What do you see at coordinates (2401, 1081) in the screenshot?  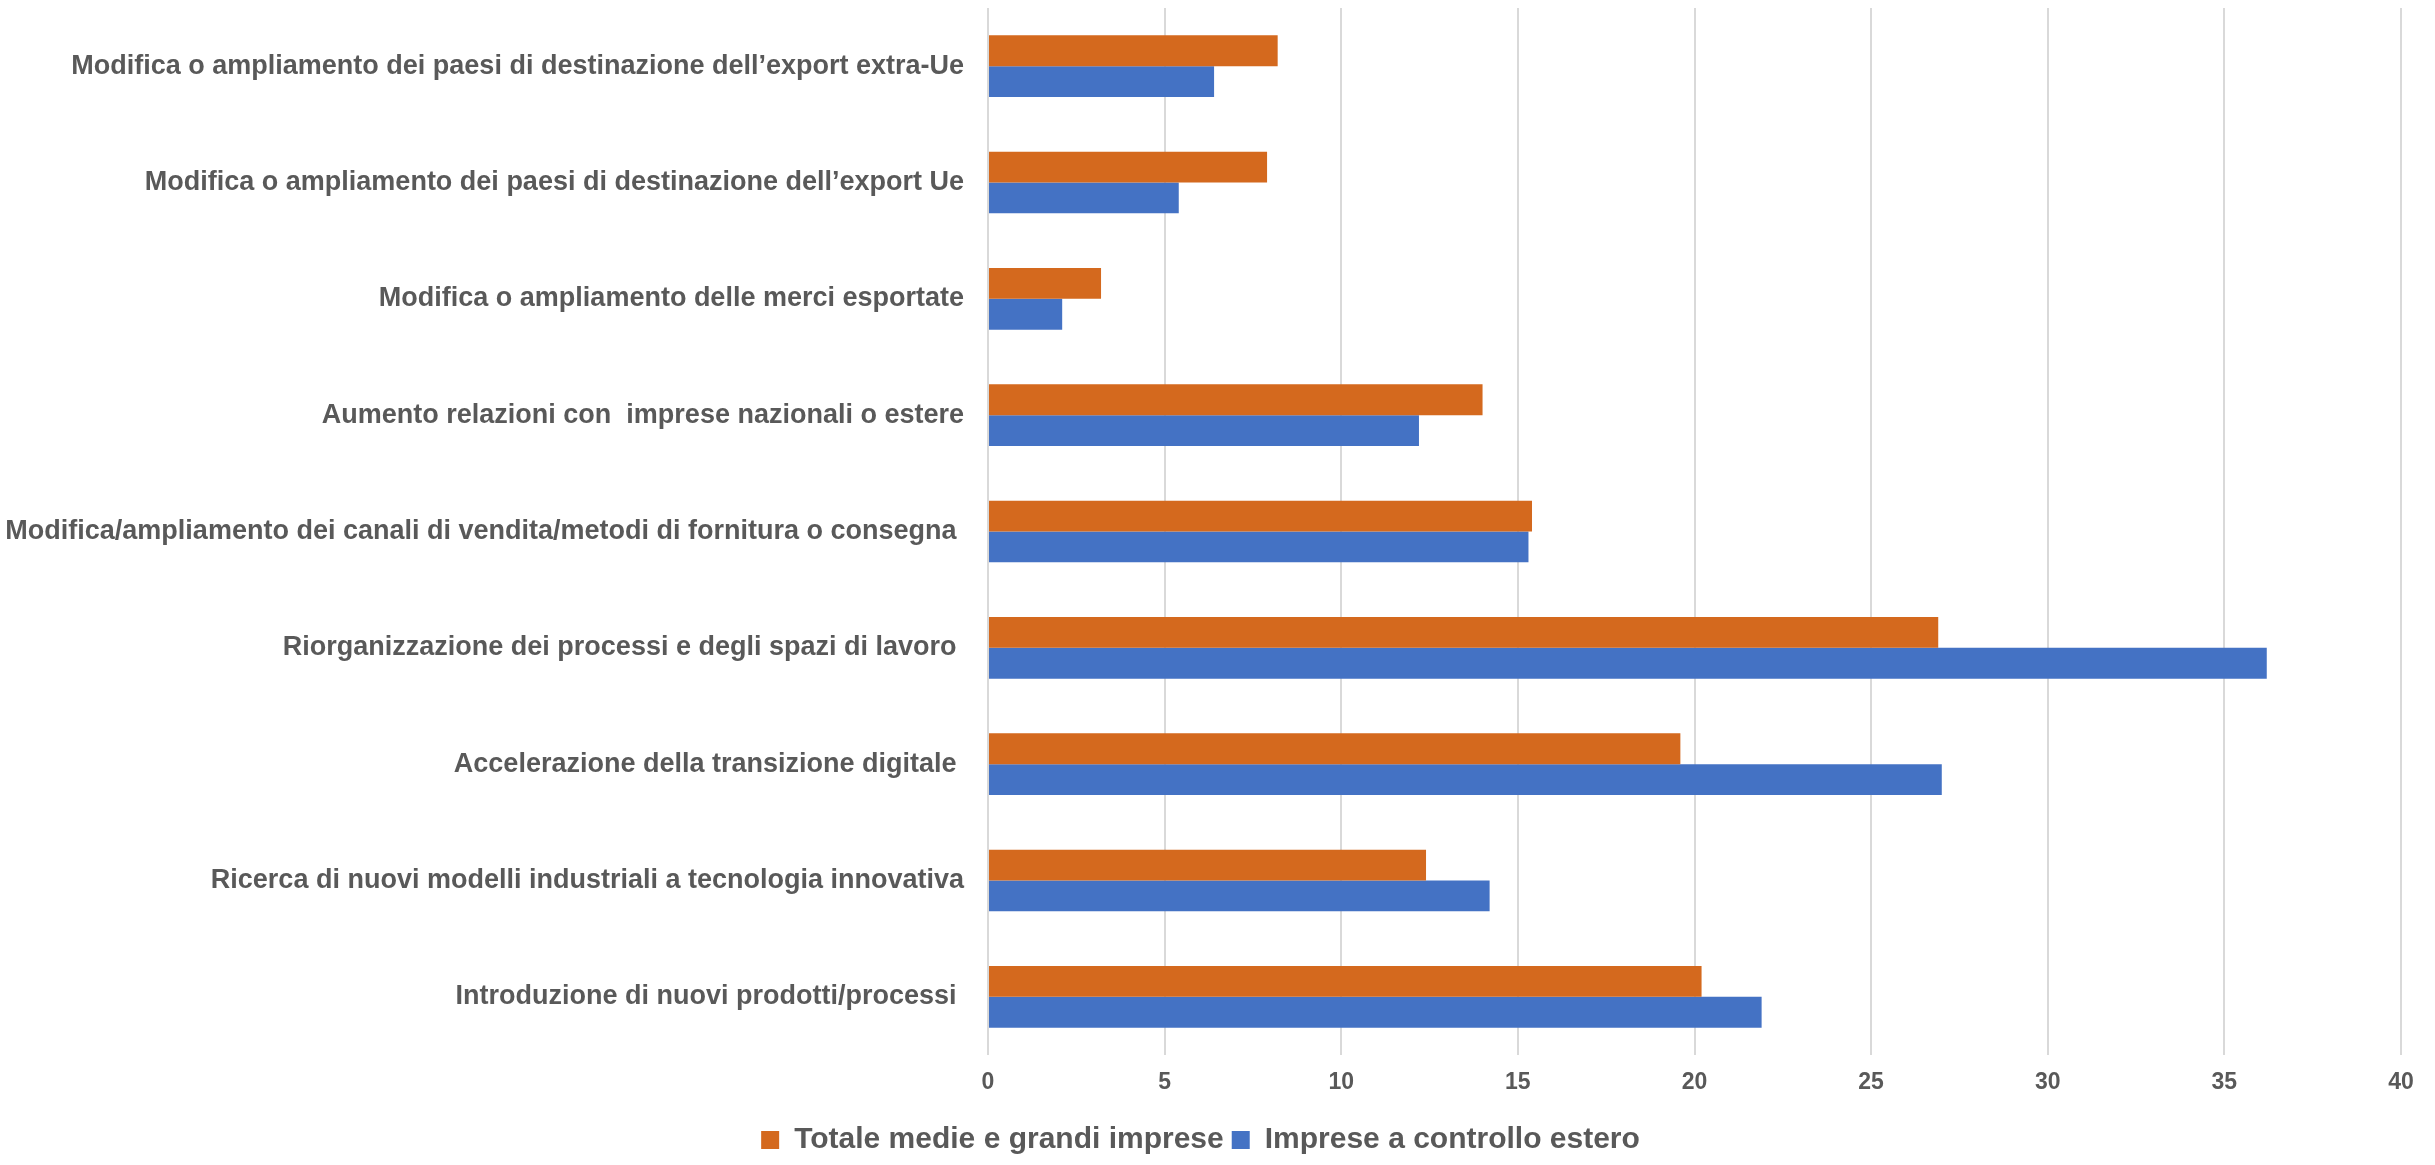 I see `x-tick-label: 40` at bounding box center [2401, 1081].